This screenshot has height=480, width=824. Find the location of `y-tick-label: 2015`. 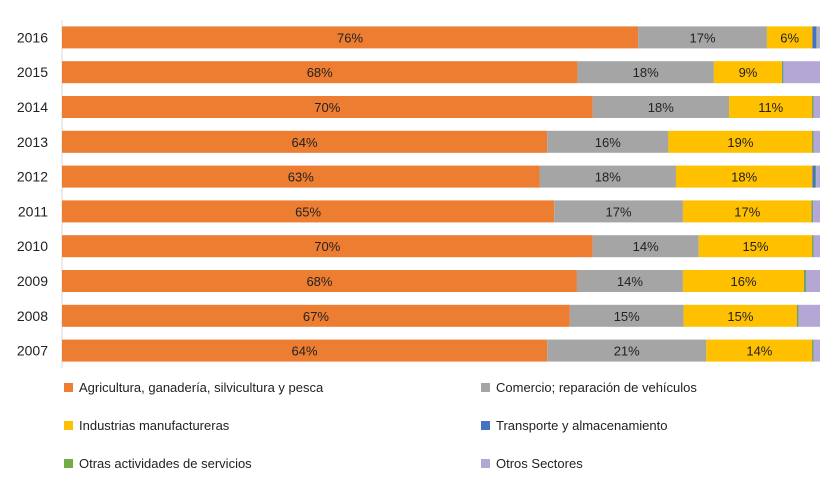

y-tick-label: 2015 is located at coordinates (32, 72).